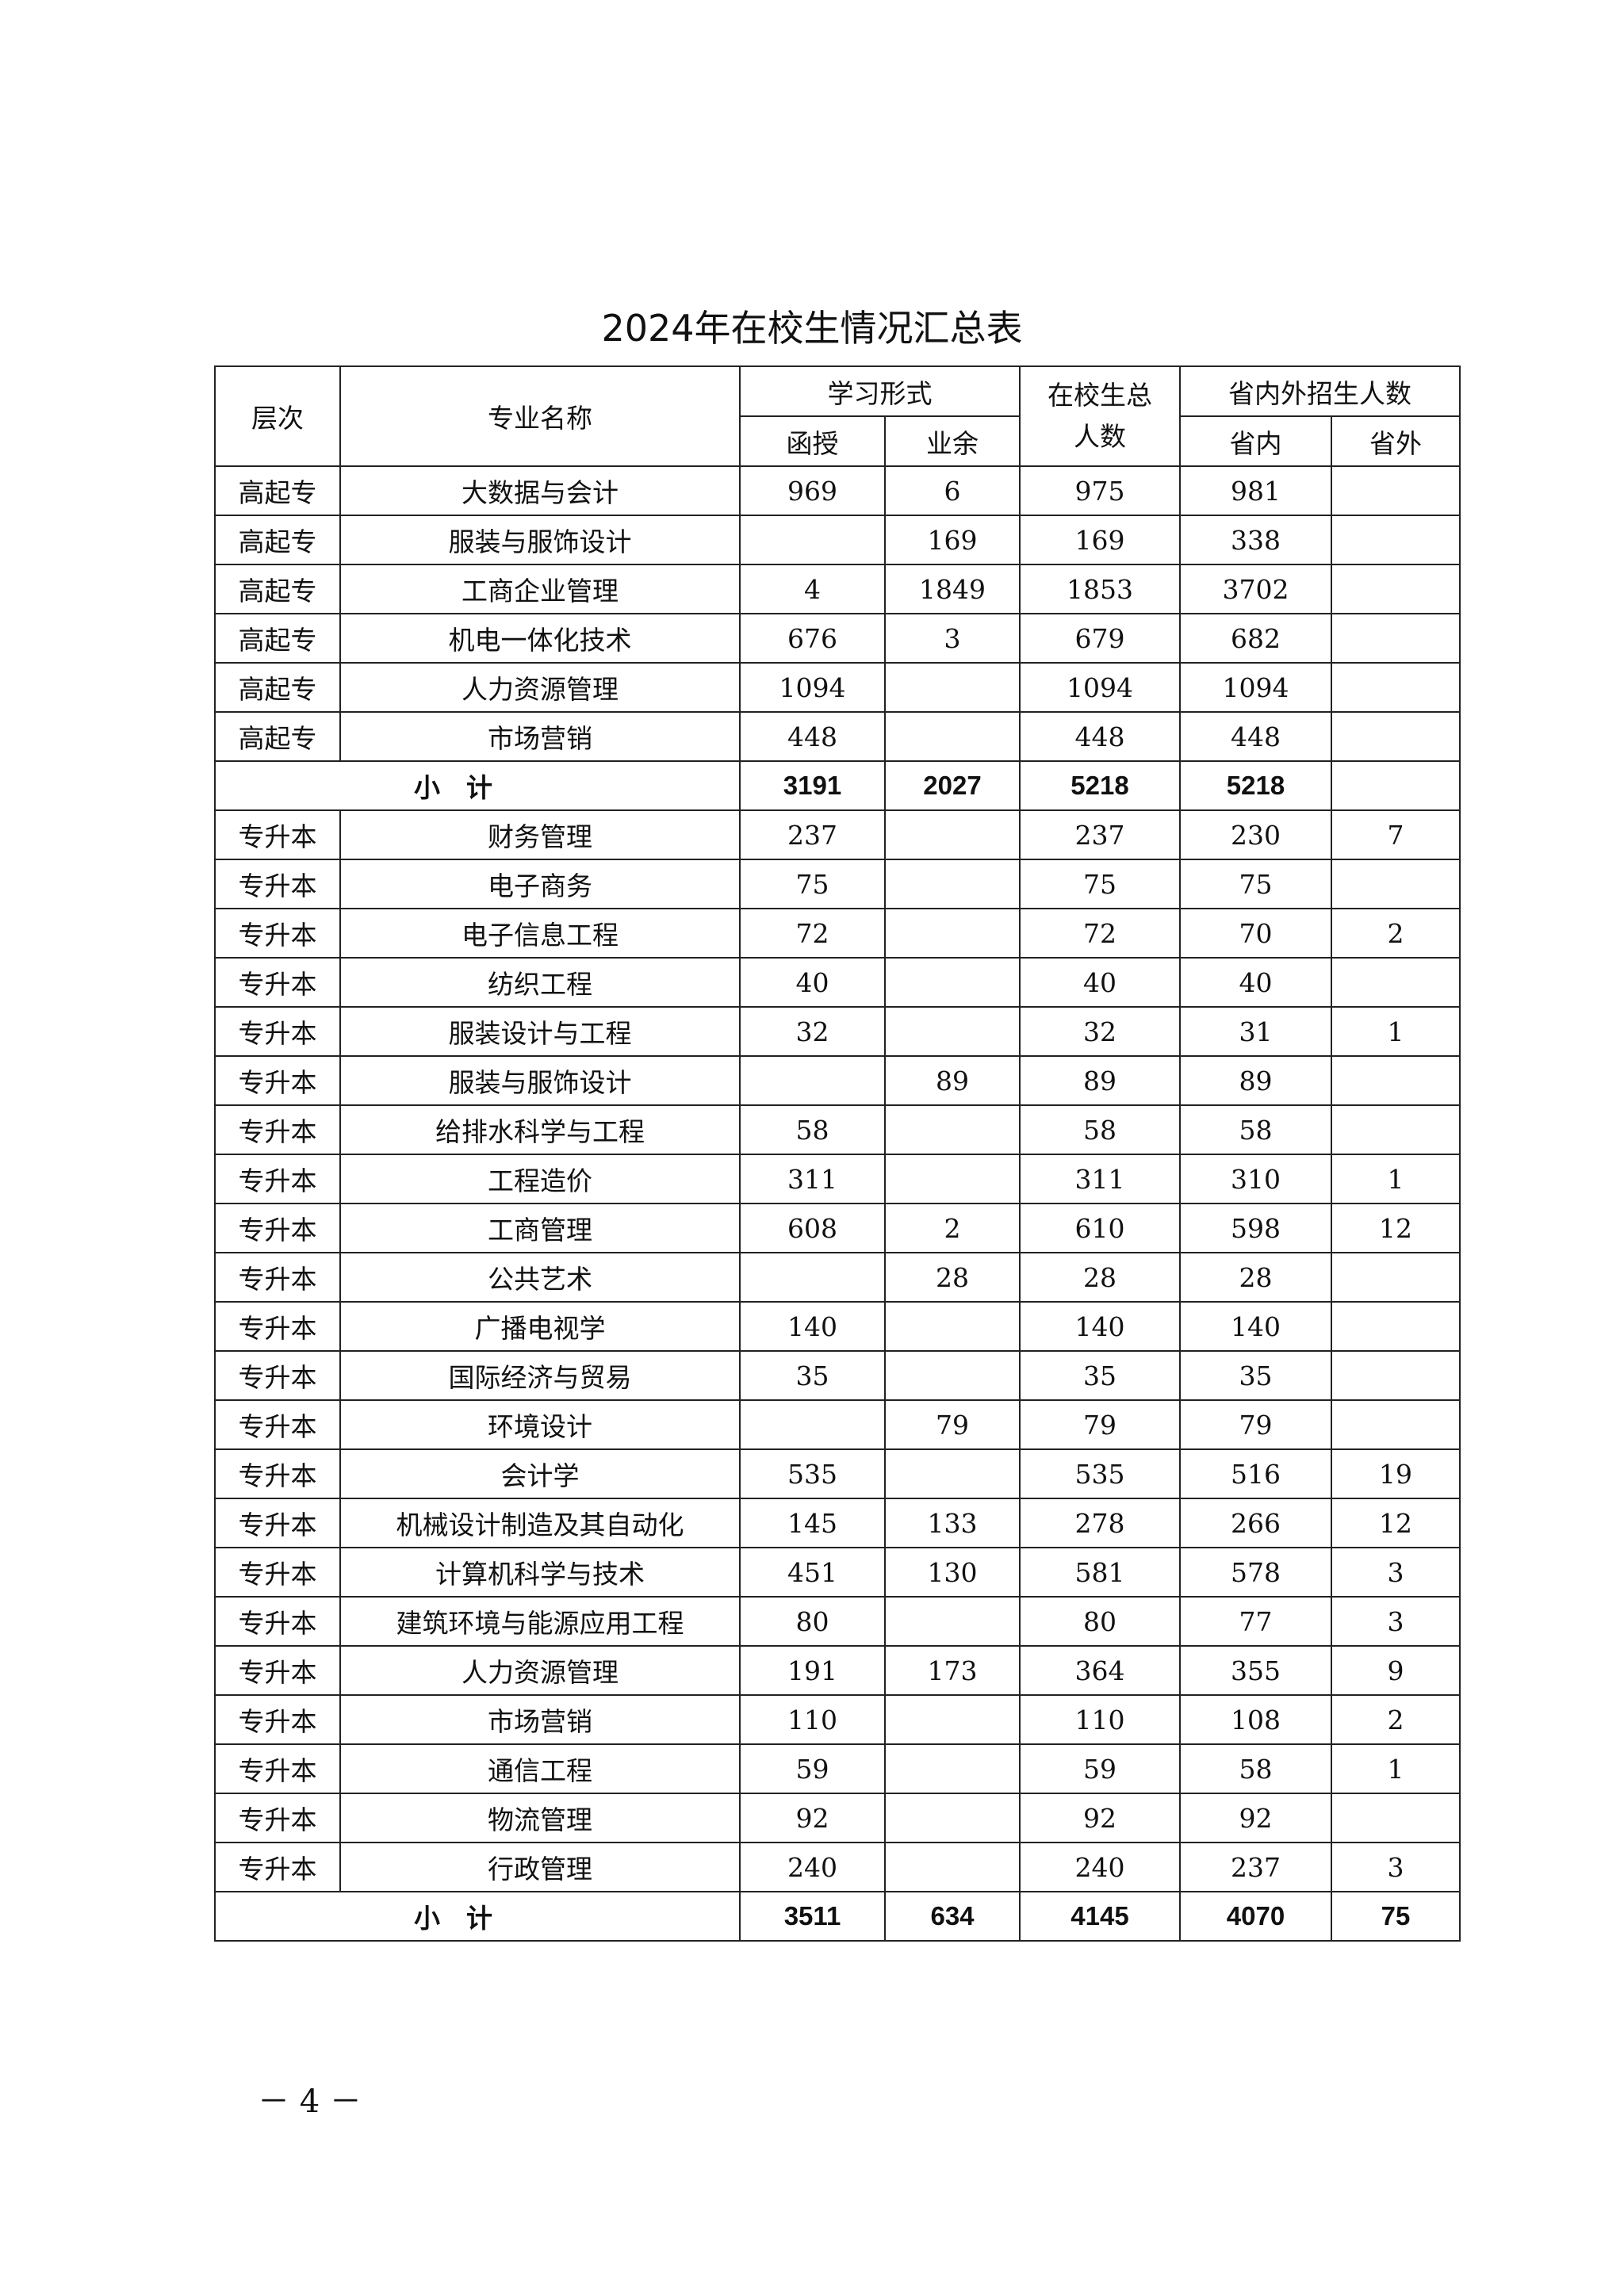 The height and width of the screenshot is (2296, 1624). Describe the element at coordinates (812, 786) in the screenshot. I see `cell-correspondence: 3191` at that location.